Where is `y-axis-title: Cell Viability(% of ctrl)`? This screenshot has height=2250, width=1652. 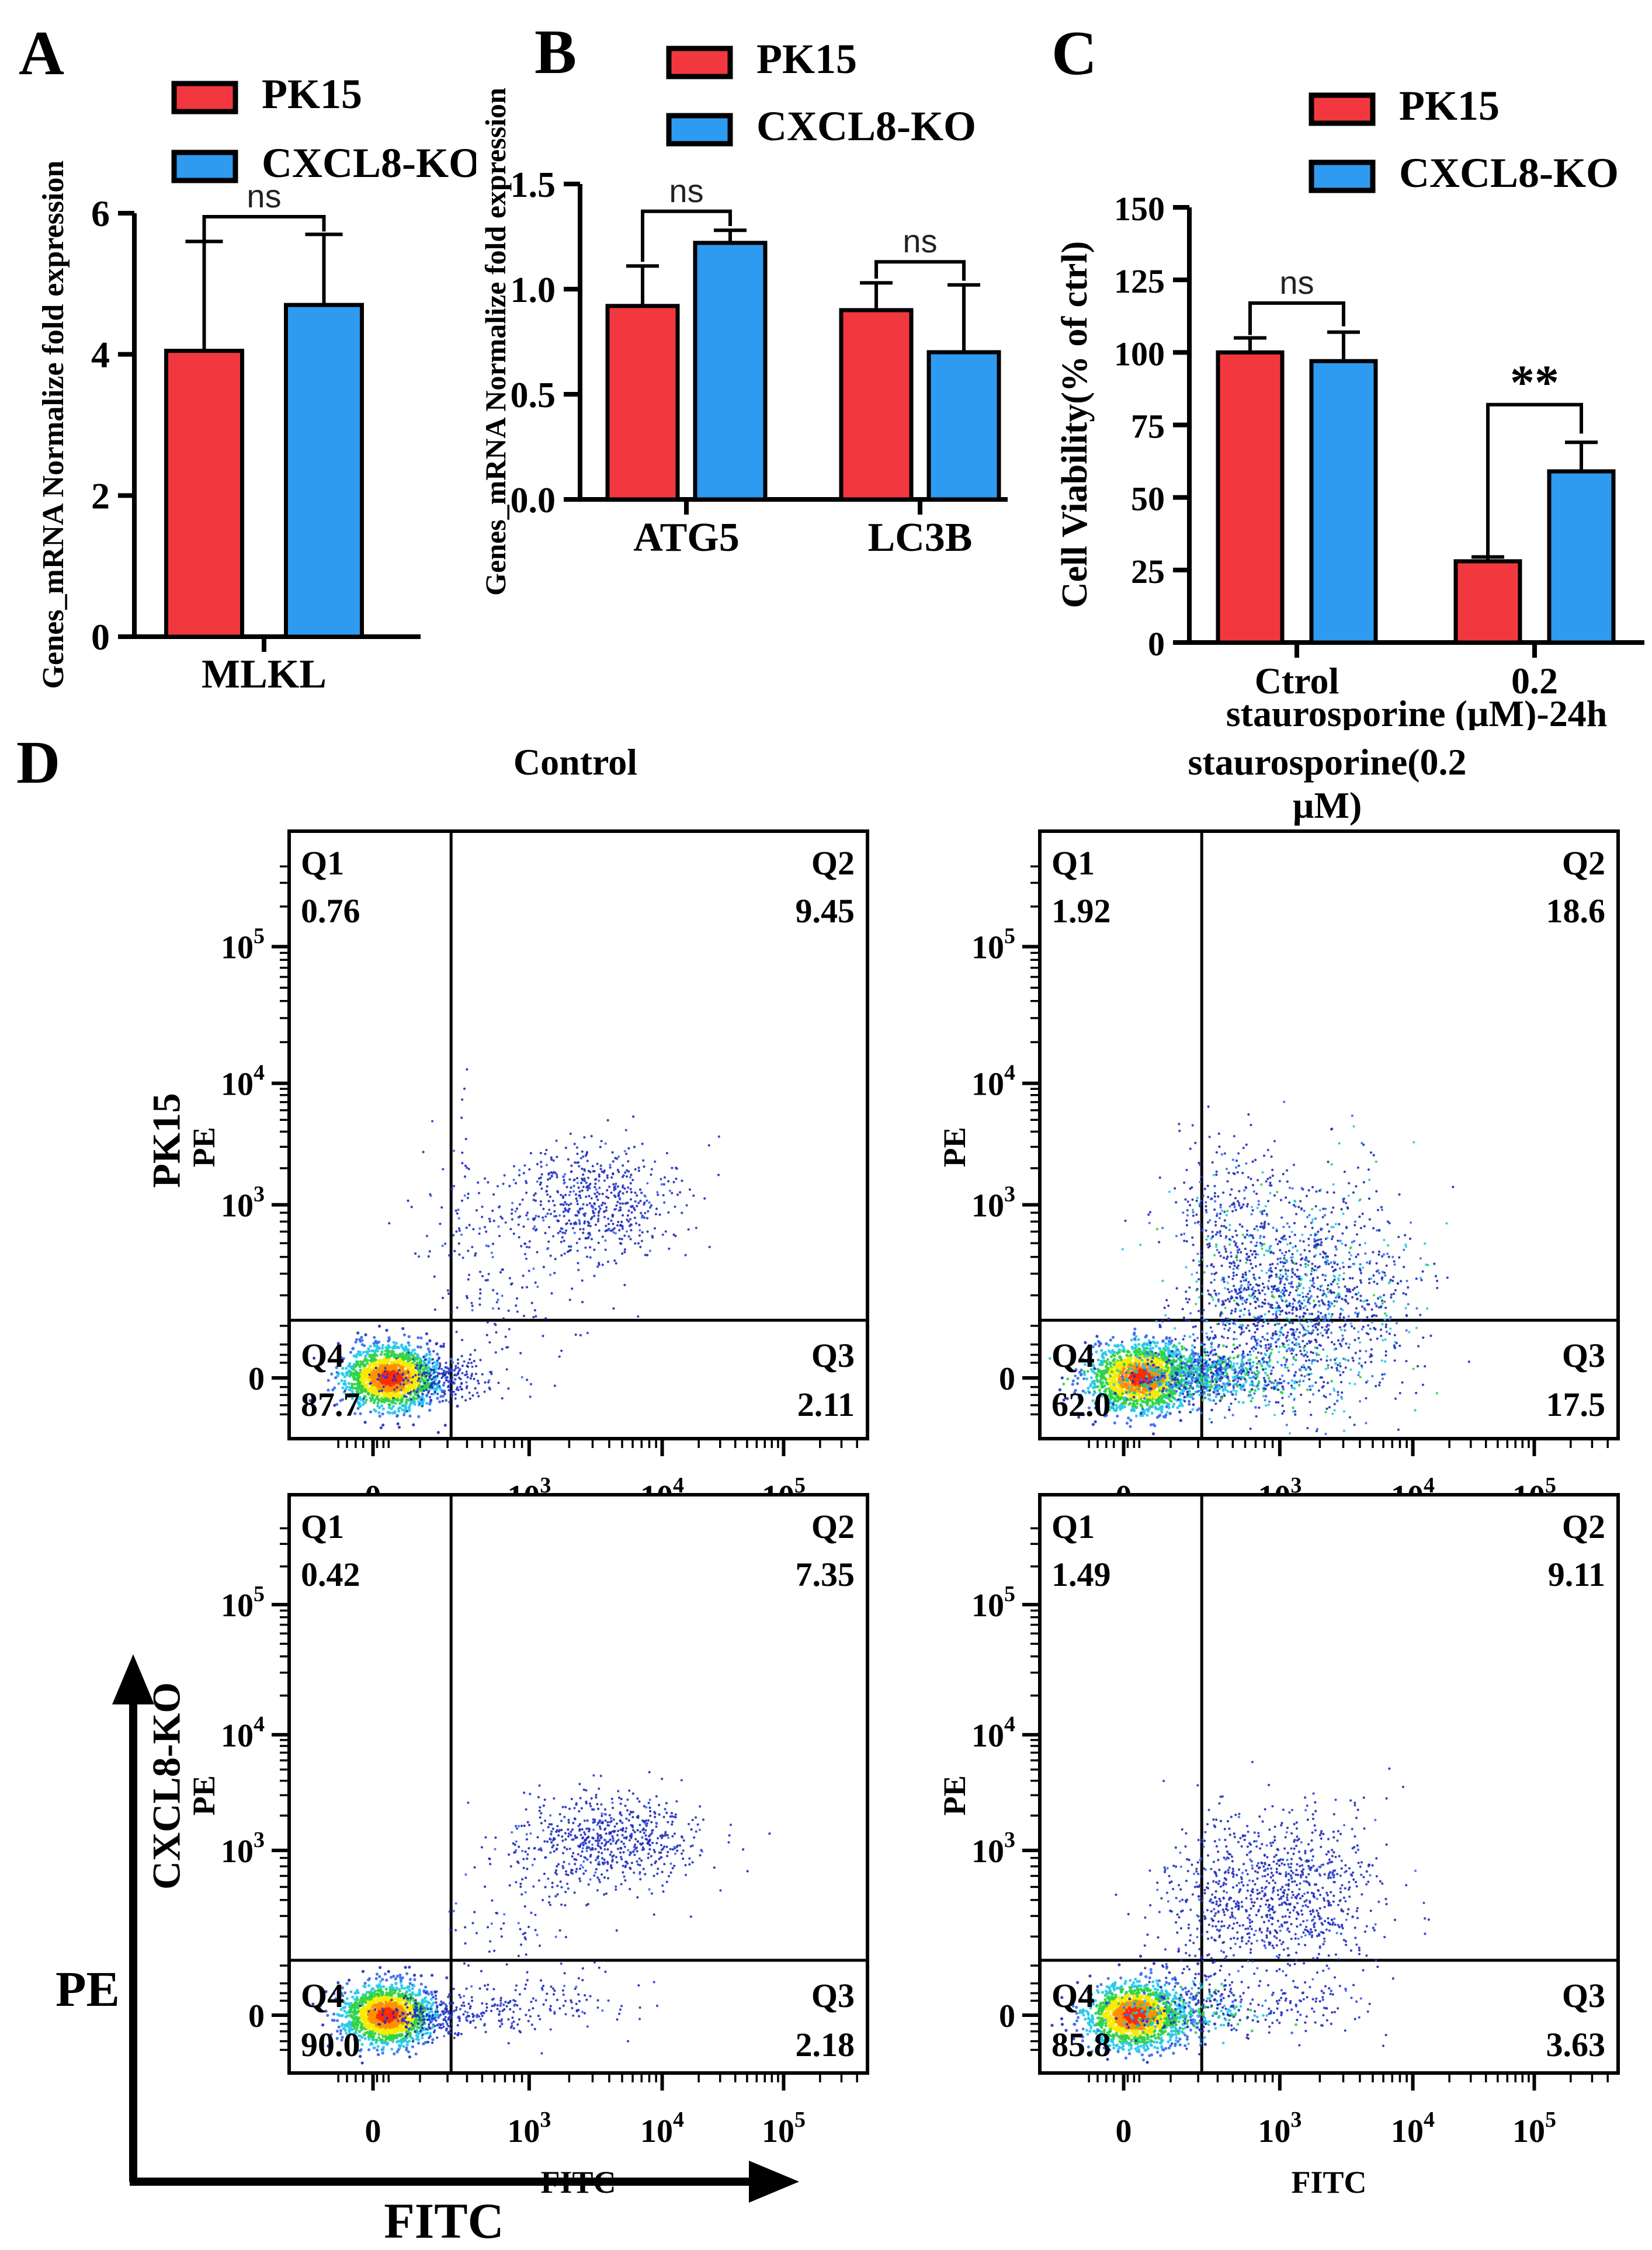 y-axis-title: Cell Viability(% of ctrl) is located at coordinates (1075, 424).